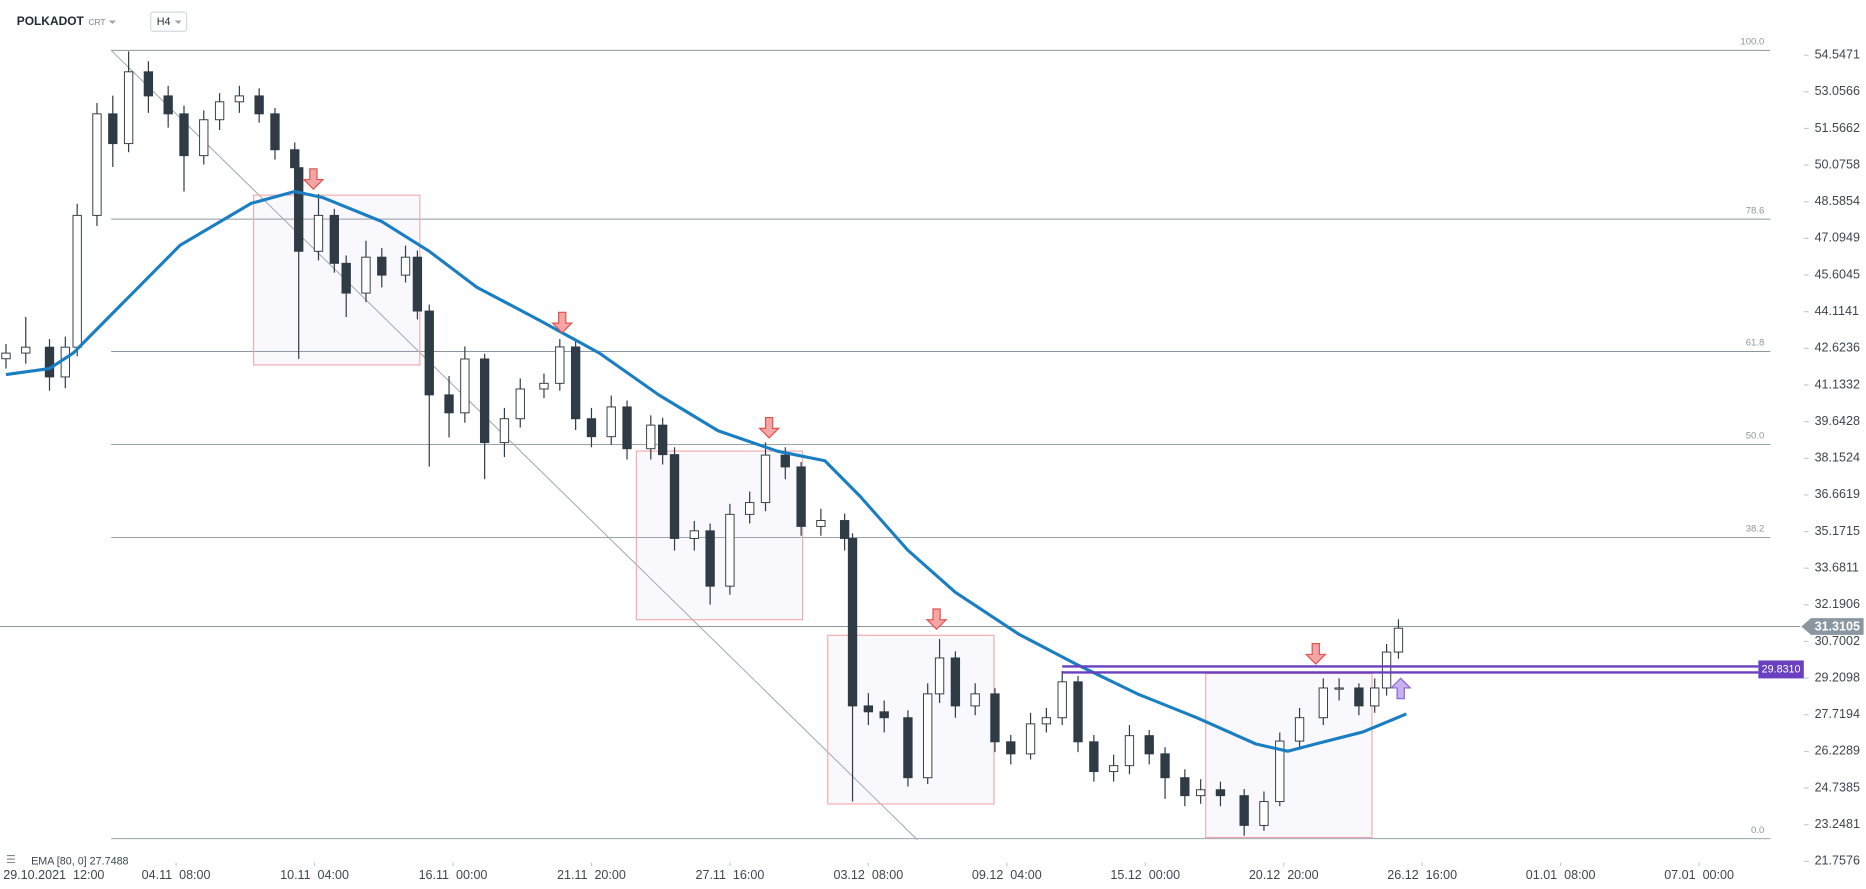  I want to click on y-tick-label: 45.6045, so click(1837, 274).